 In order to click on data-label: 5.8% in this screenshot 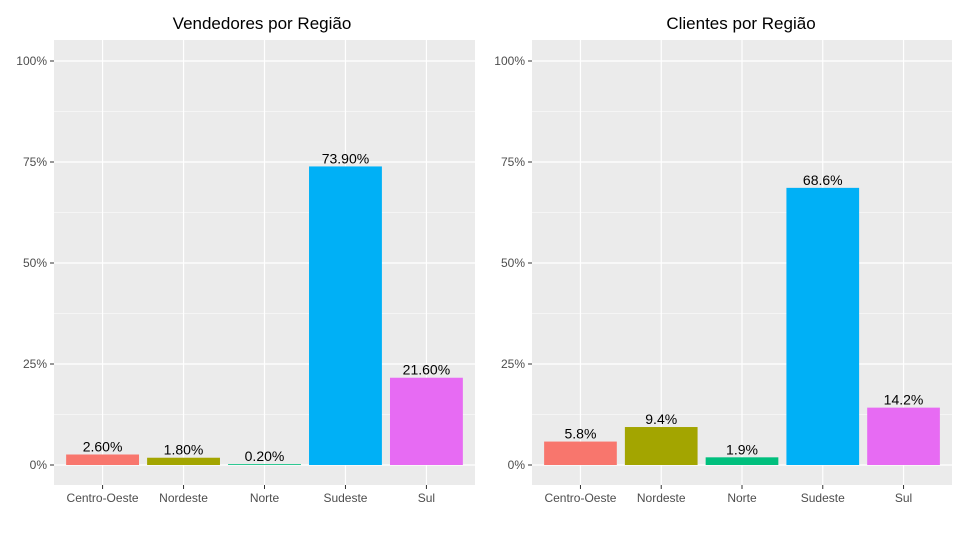, I will do `click(581, 434)`.